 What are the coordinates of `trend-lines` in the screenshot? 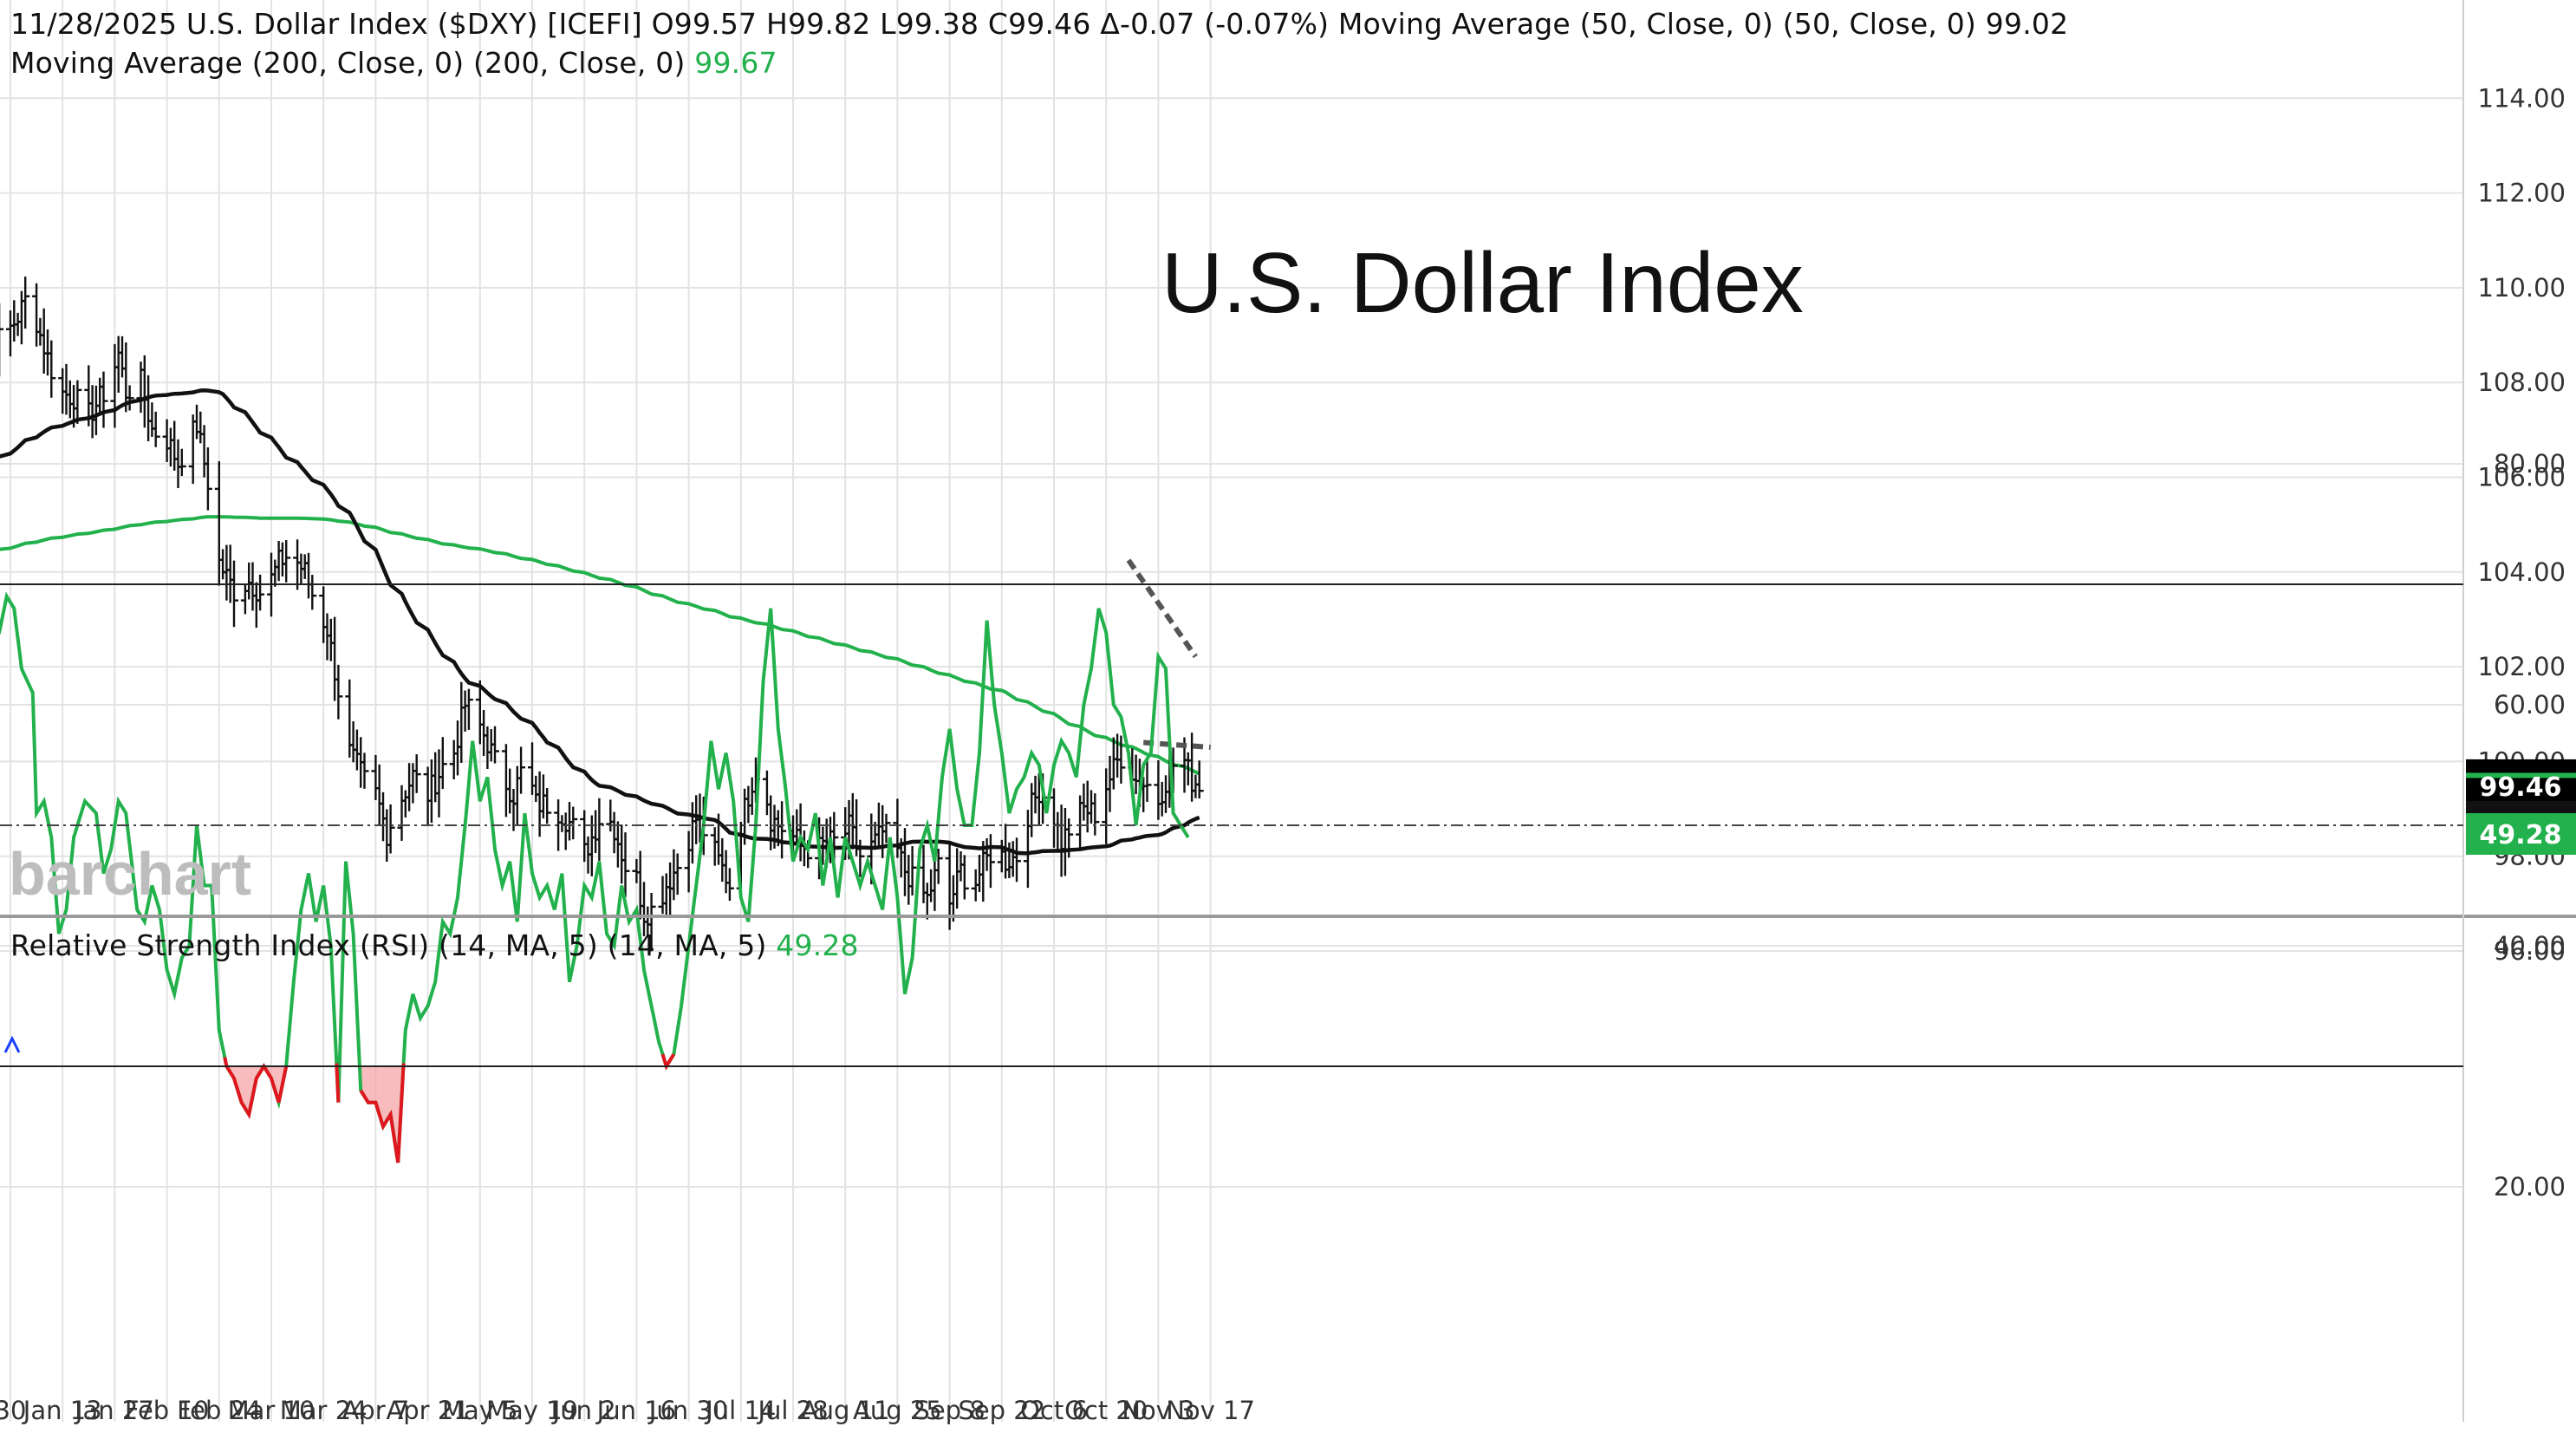 It's located at (1168, 654).